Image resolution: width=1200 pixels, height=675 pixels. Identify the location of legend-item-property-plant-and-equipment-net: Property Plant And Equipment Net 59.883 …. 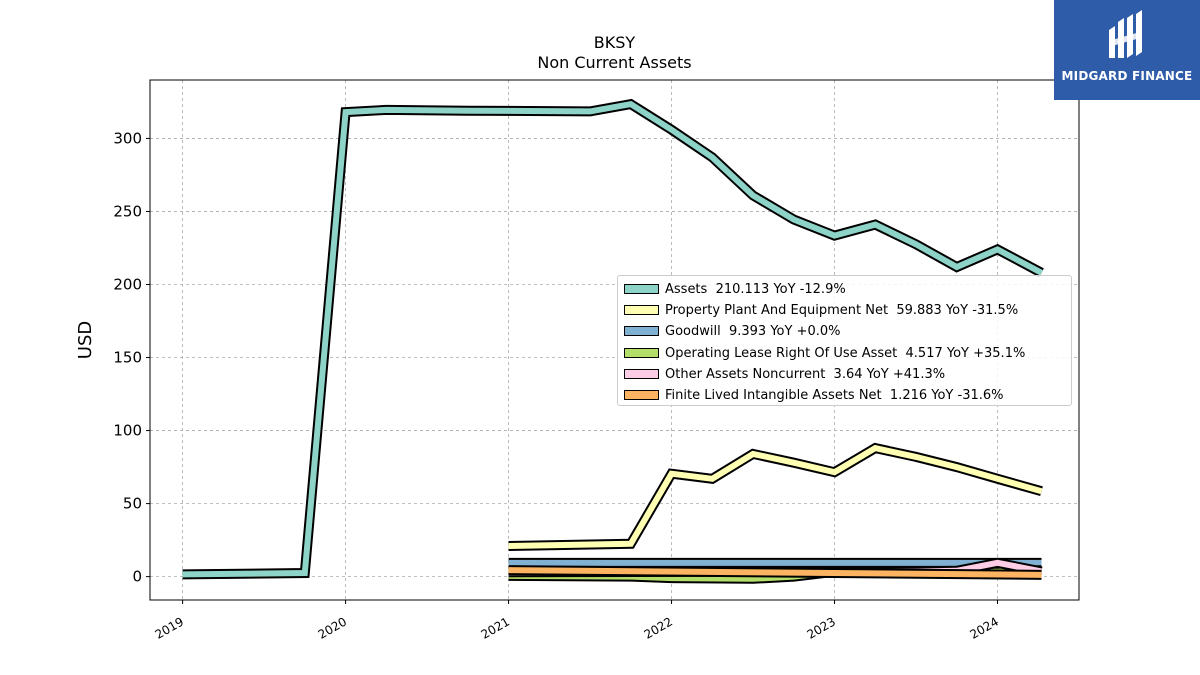
(844, 311).